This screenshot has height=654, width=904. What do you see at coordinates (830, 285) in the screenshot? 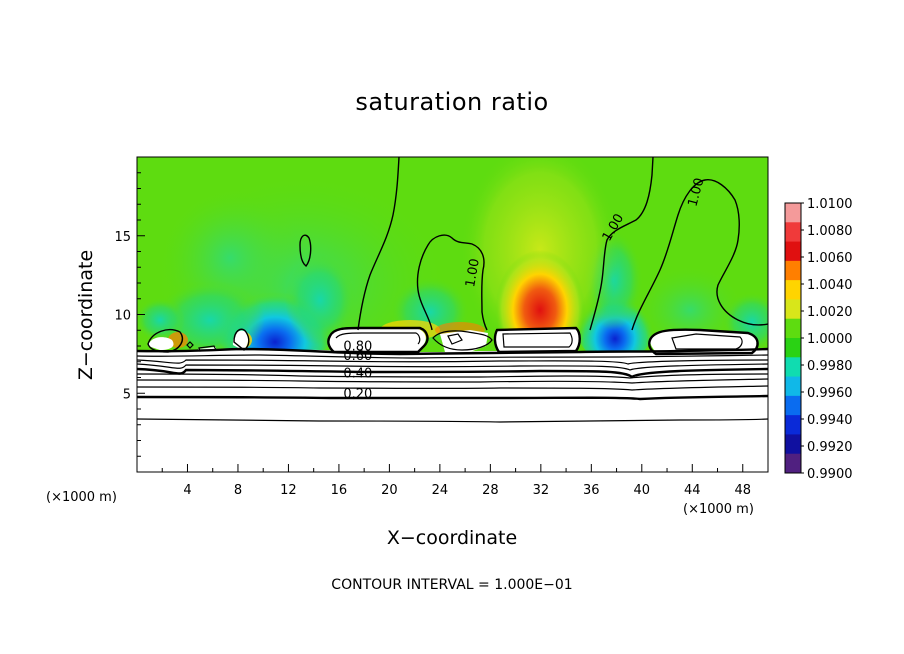
I see `colorbar-label: 1.0040` at bounding box center [830, 285].